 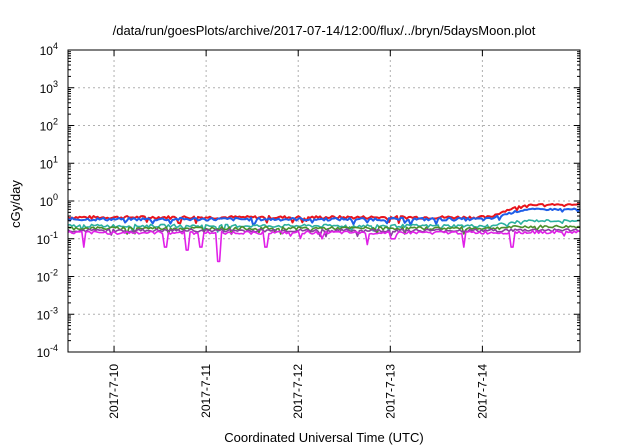 What do you see at coordinates (298, 391) in the screenshot?
I see `x-tick-label: 2017-7-12` at bounding box center [298, 391].